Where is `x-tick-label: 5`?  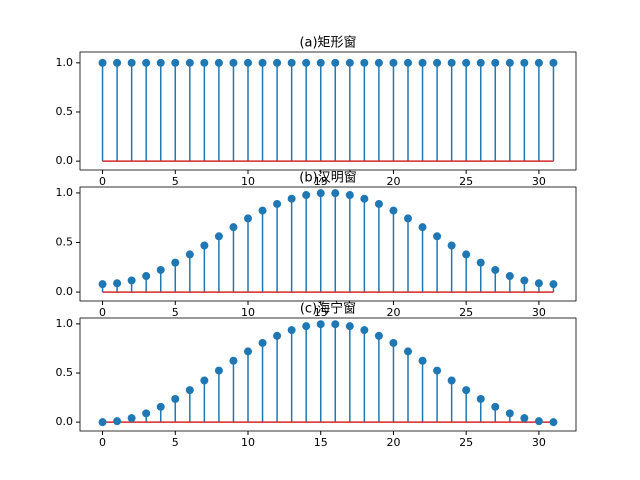
x-tick-label: 5 is located at coordinates (175, 312).